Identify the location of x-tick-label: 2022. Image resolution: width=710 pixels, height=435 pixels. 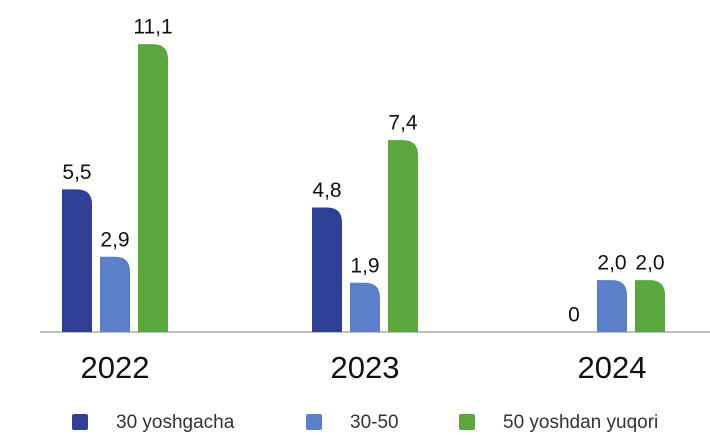
(115, 367).